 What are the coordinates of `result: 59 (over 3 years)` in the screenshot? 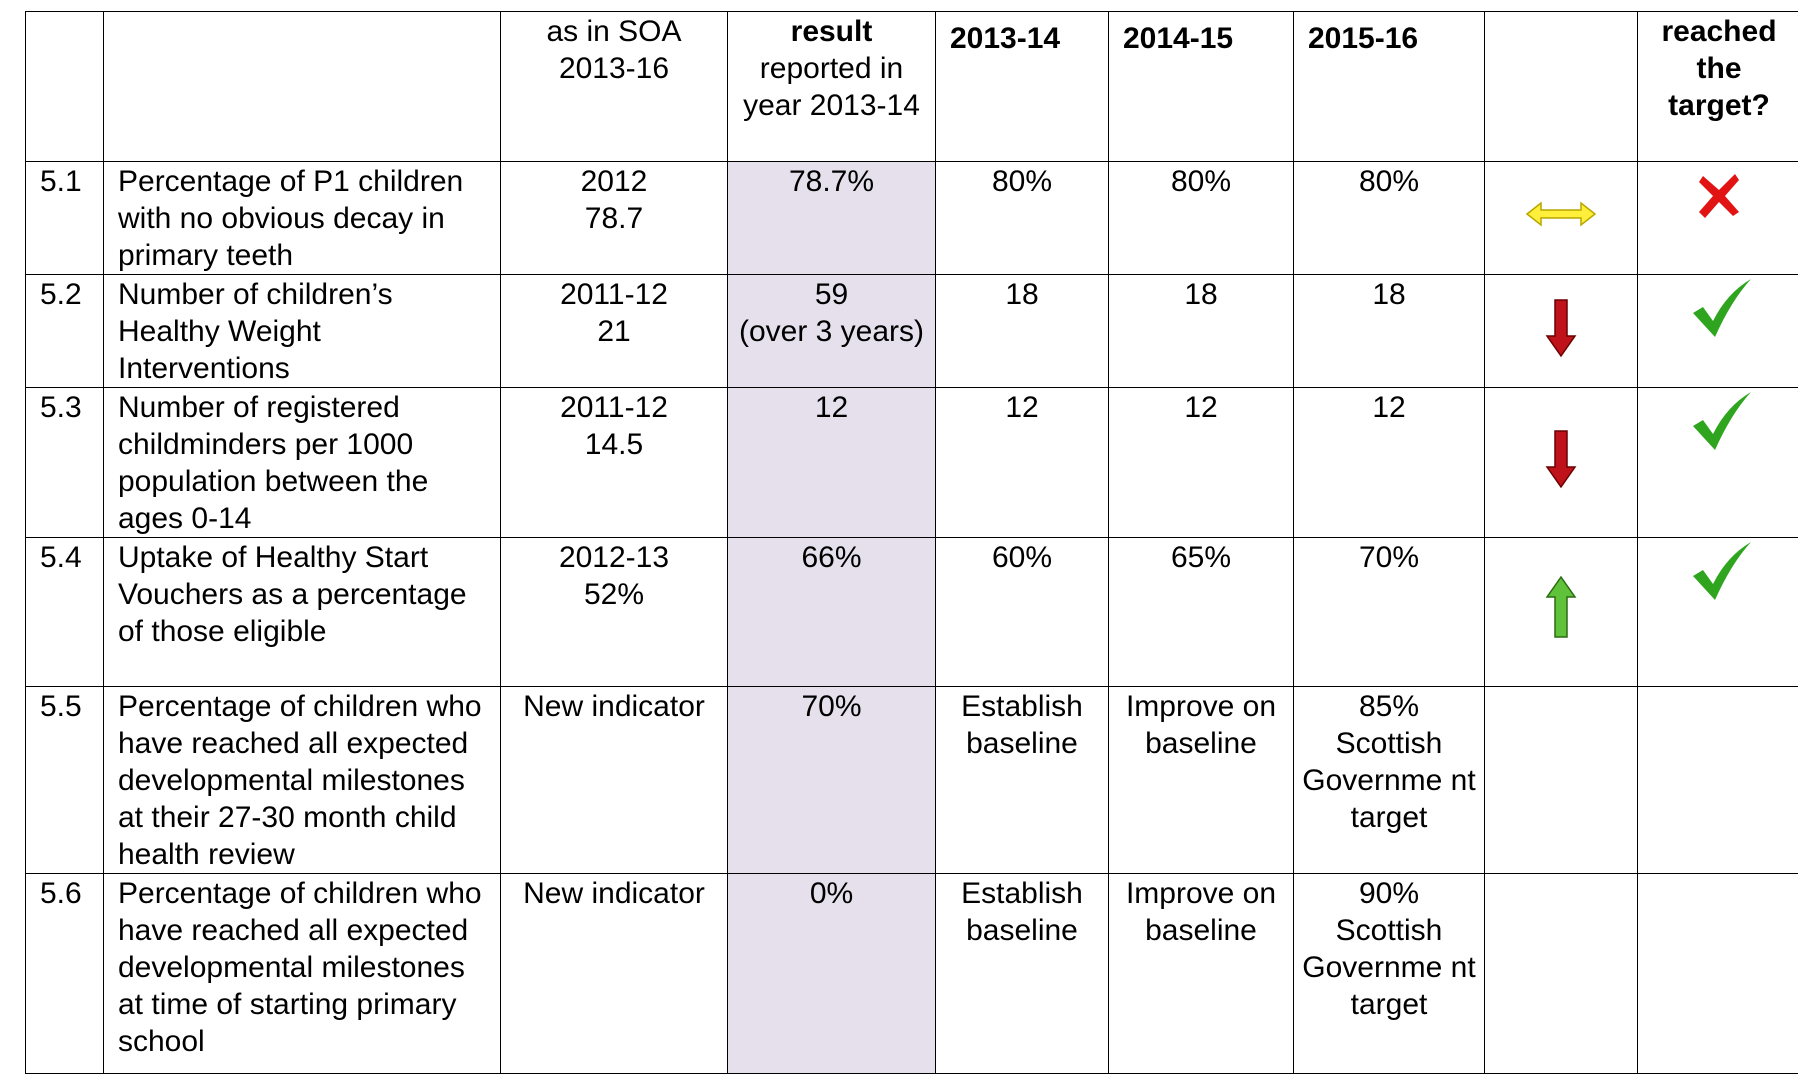 It's located at (832, 331).